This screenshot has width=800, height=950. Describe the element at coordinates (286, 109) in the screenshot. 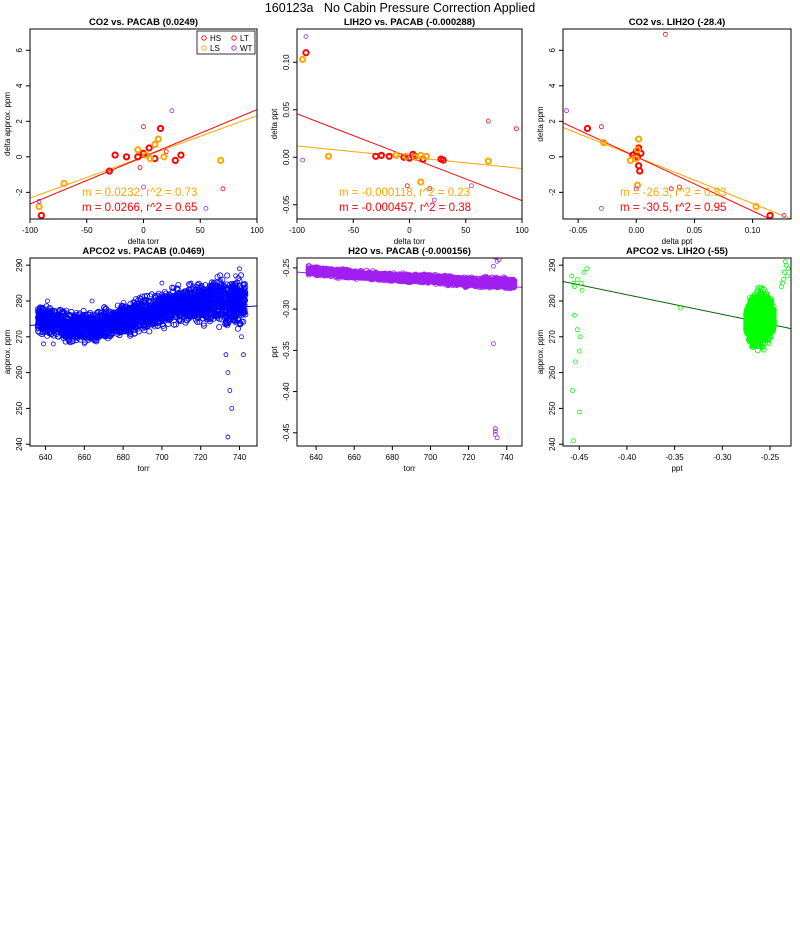

I see `y-tick-label: 0.05` at that location.